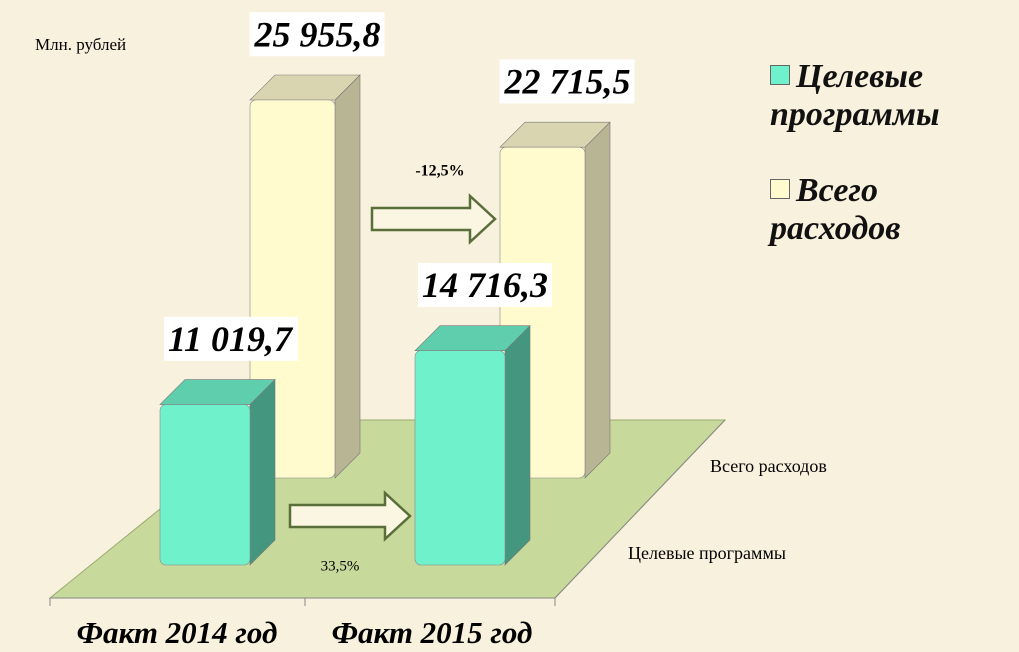 The height and width of the screenshot is (652, 1019). Describe the element at coordinates (768, 466) in the screenshot. I see `depth-label: Всего расходов` at that location.